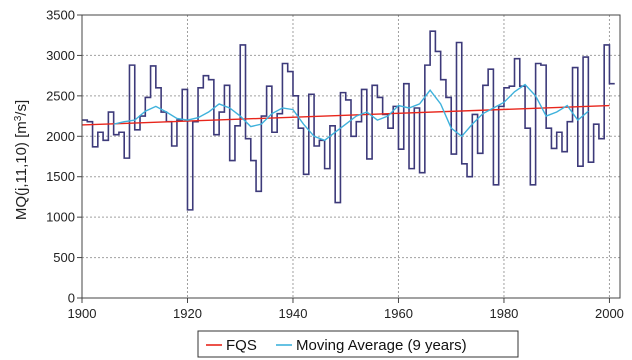 This screenshot has height=360, width=632. Describe the element at coordinates (398, 313) in the screenshot. I see `x-tick-label-1960: 1960` at that location.